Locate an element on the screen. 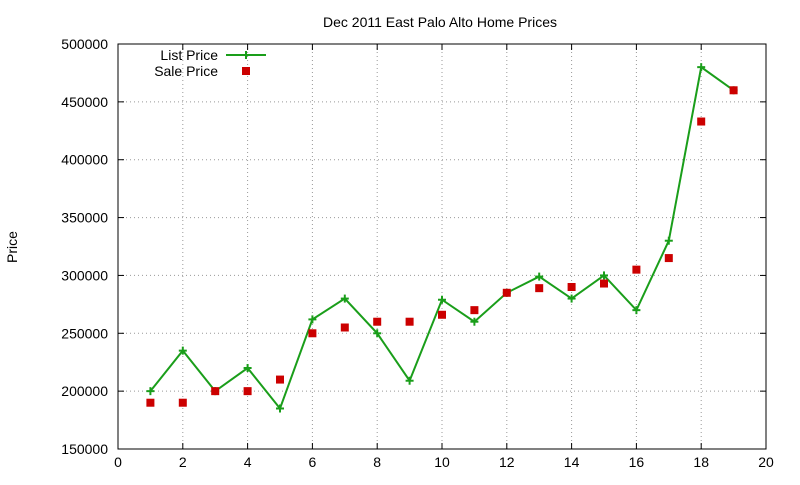 The image size is (800, 485). x-tick-label: 8 is located at coordinates (377, 462).